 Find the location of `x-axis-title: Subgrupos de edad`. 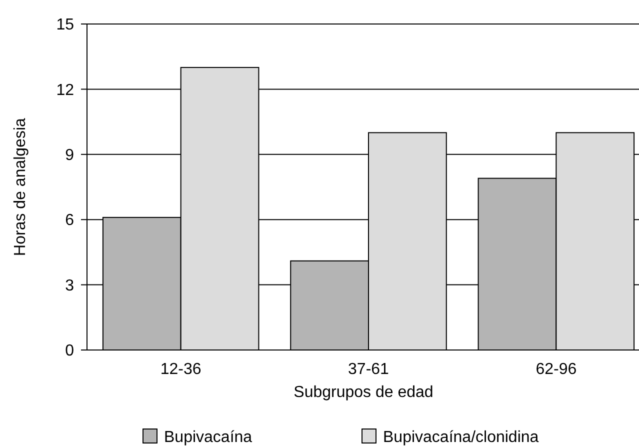

x-axis-title: Subgrupos de edad is located at coordinates (364, 392).